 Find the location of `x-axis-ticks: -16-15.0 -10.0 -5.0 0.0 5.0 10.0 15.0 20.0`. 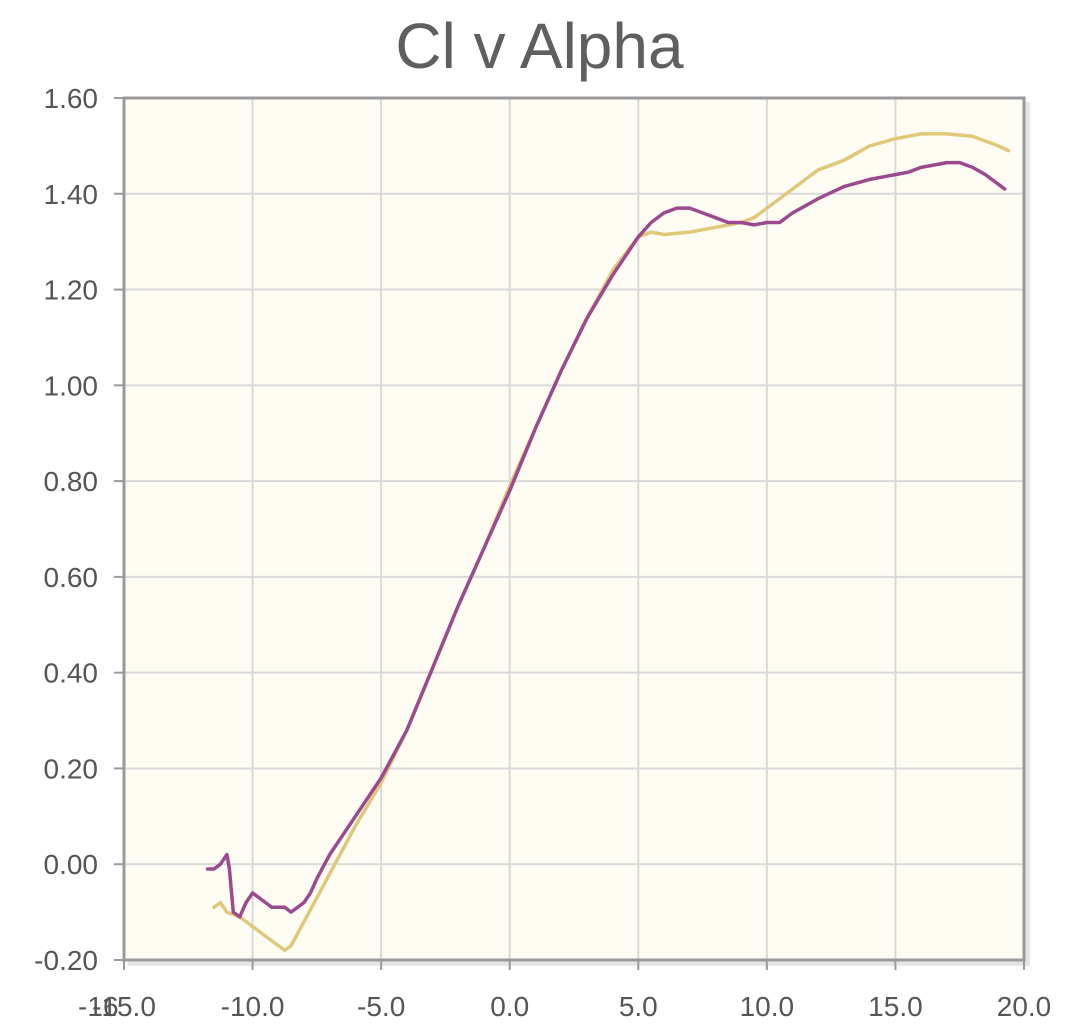

x-axis-ticks: -16-15.0 -10.0 -5.0 0.0 5.0 10.0 15.0 20.0 is located at coordinates (564, 991).